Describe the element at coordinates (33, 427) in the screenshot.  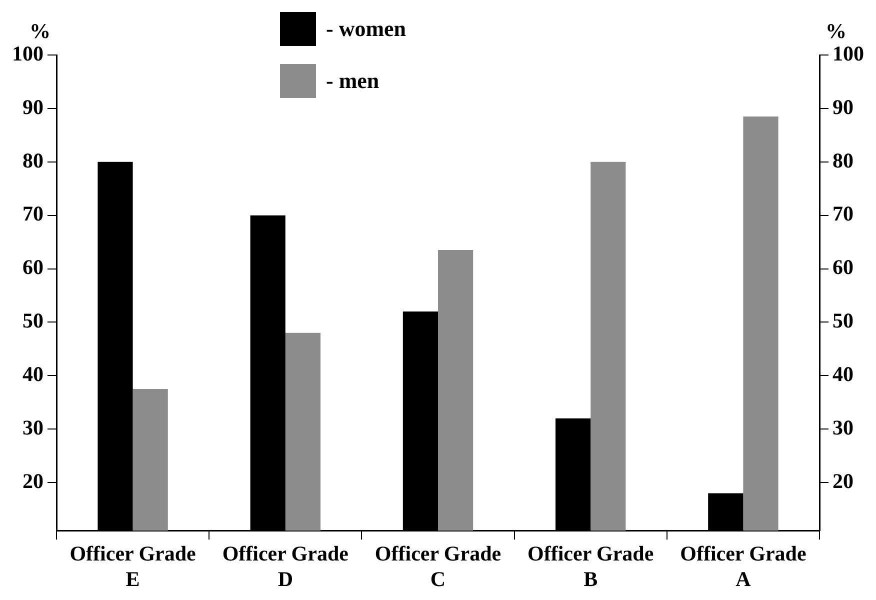
I see `y-tick-label: 30` at that location.